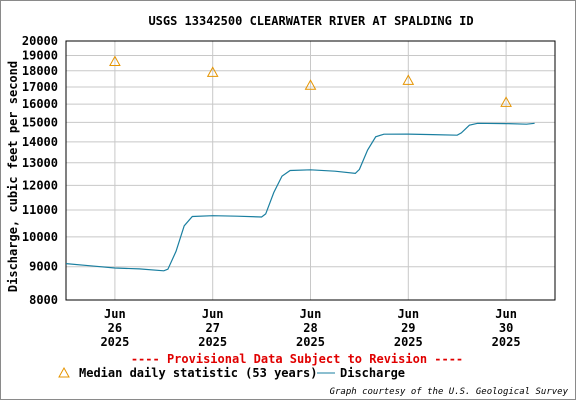 The width and height of the screenshot is (576, 400). What do you see at coordinates (40, 210) in the screenshot?
I see `y-tick-label: 11000` at bounding box center [40, 210].